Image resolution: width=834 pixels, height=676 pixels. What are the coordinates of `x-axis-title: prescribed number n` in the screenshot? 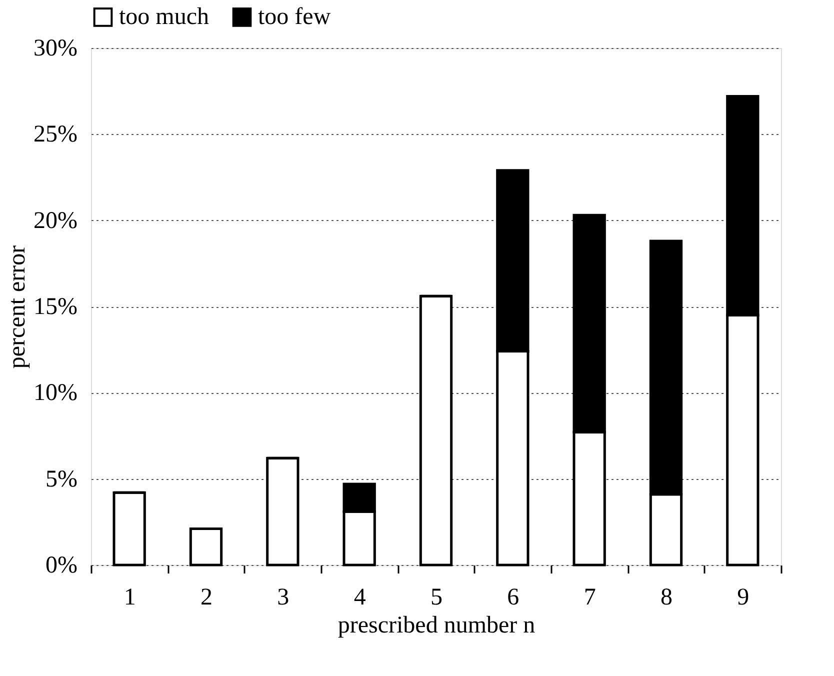 It's located at (437, 625).